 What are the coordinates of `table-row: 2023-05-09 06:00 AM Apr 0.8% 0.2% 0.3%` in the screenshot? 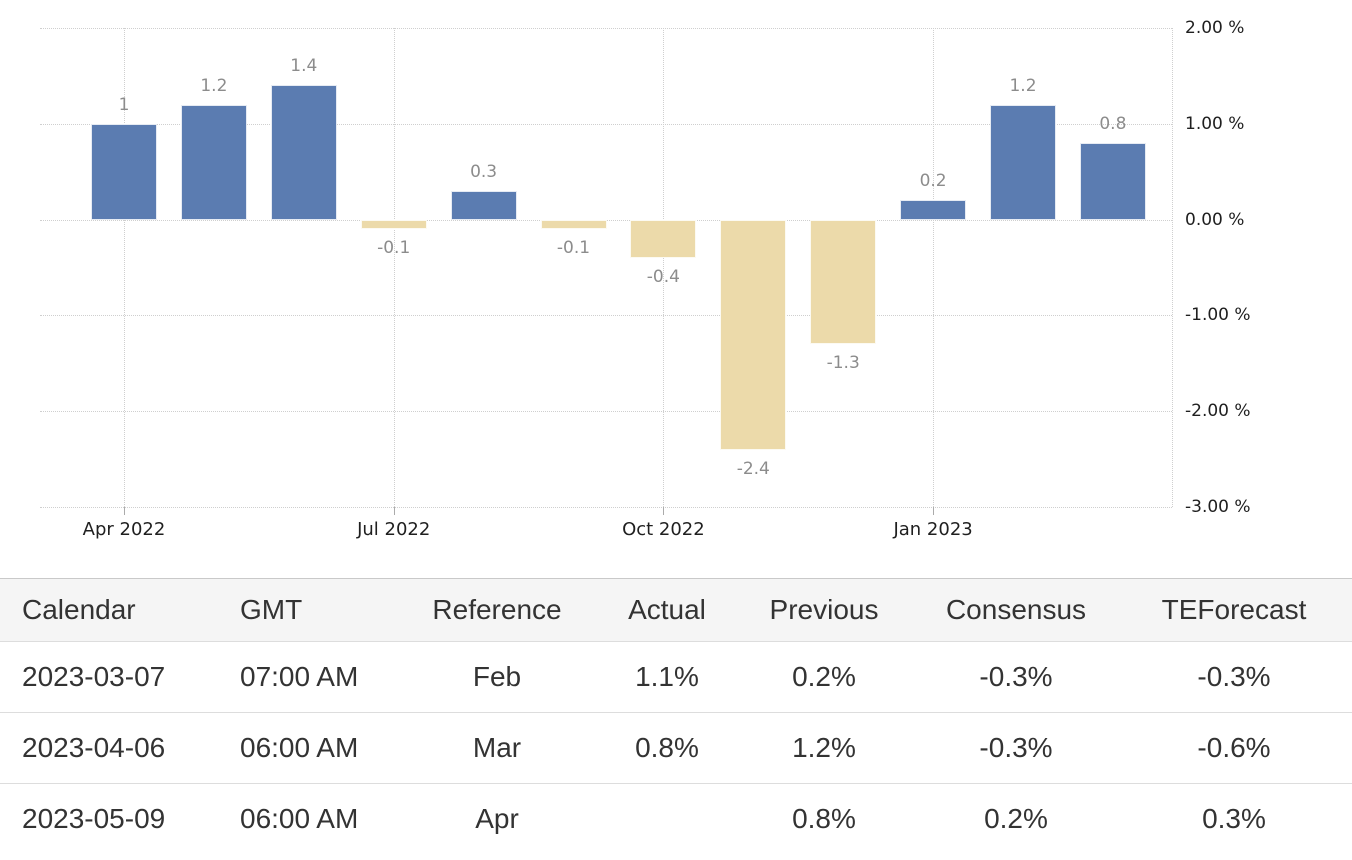 It's located at (676, 818).